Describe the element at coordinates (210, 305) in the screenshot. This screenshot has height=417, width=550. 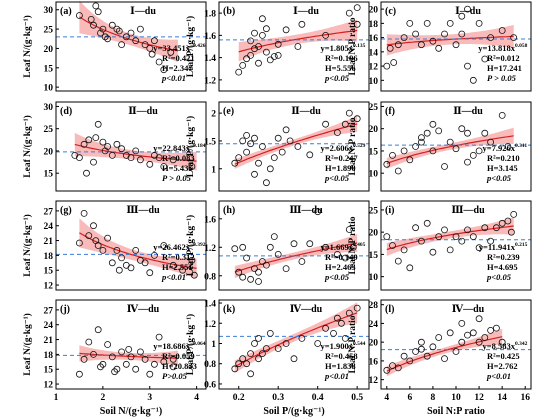
I see `y-tick-label: 1.4` at that location.